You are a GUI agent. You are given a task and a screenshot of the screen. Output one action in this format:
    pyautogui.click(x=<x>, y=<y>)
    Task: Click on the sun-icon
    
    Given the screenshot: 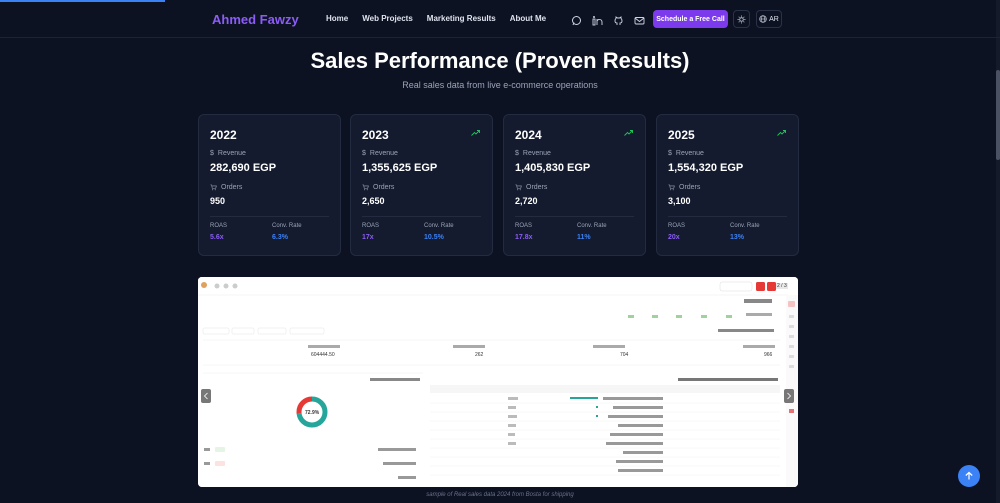 What is the action you would take?
    pyautogui.click(x=741, y=19)
    